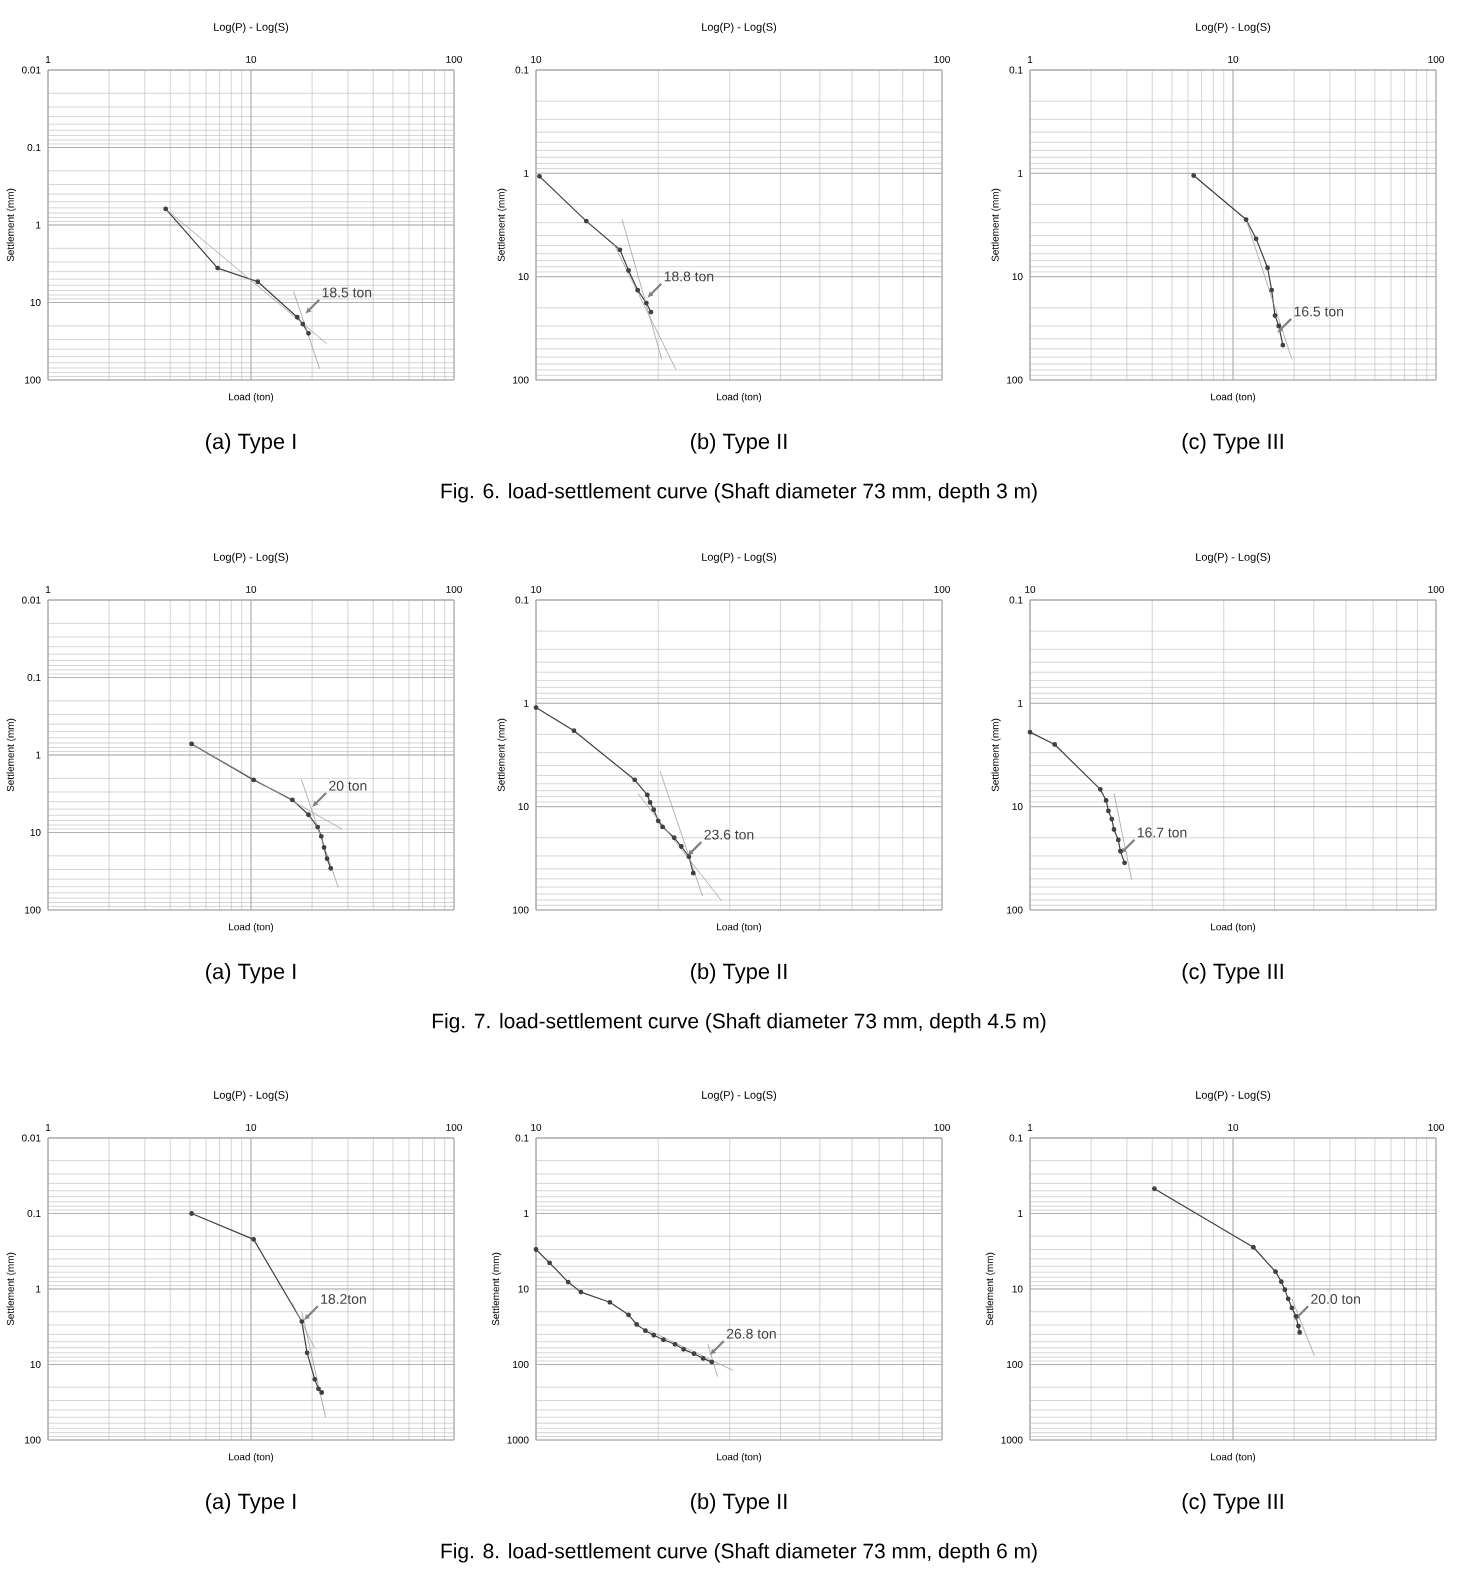 Image resolution: width=1458 pixels, height=1596 pixels. I want to click on caption: Fig. 8. load-settlement curve (Shaft diameter 73 mm, depth 6 m), so click(739, 1553).